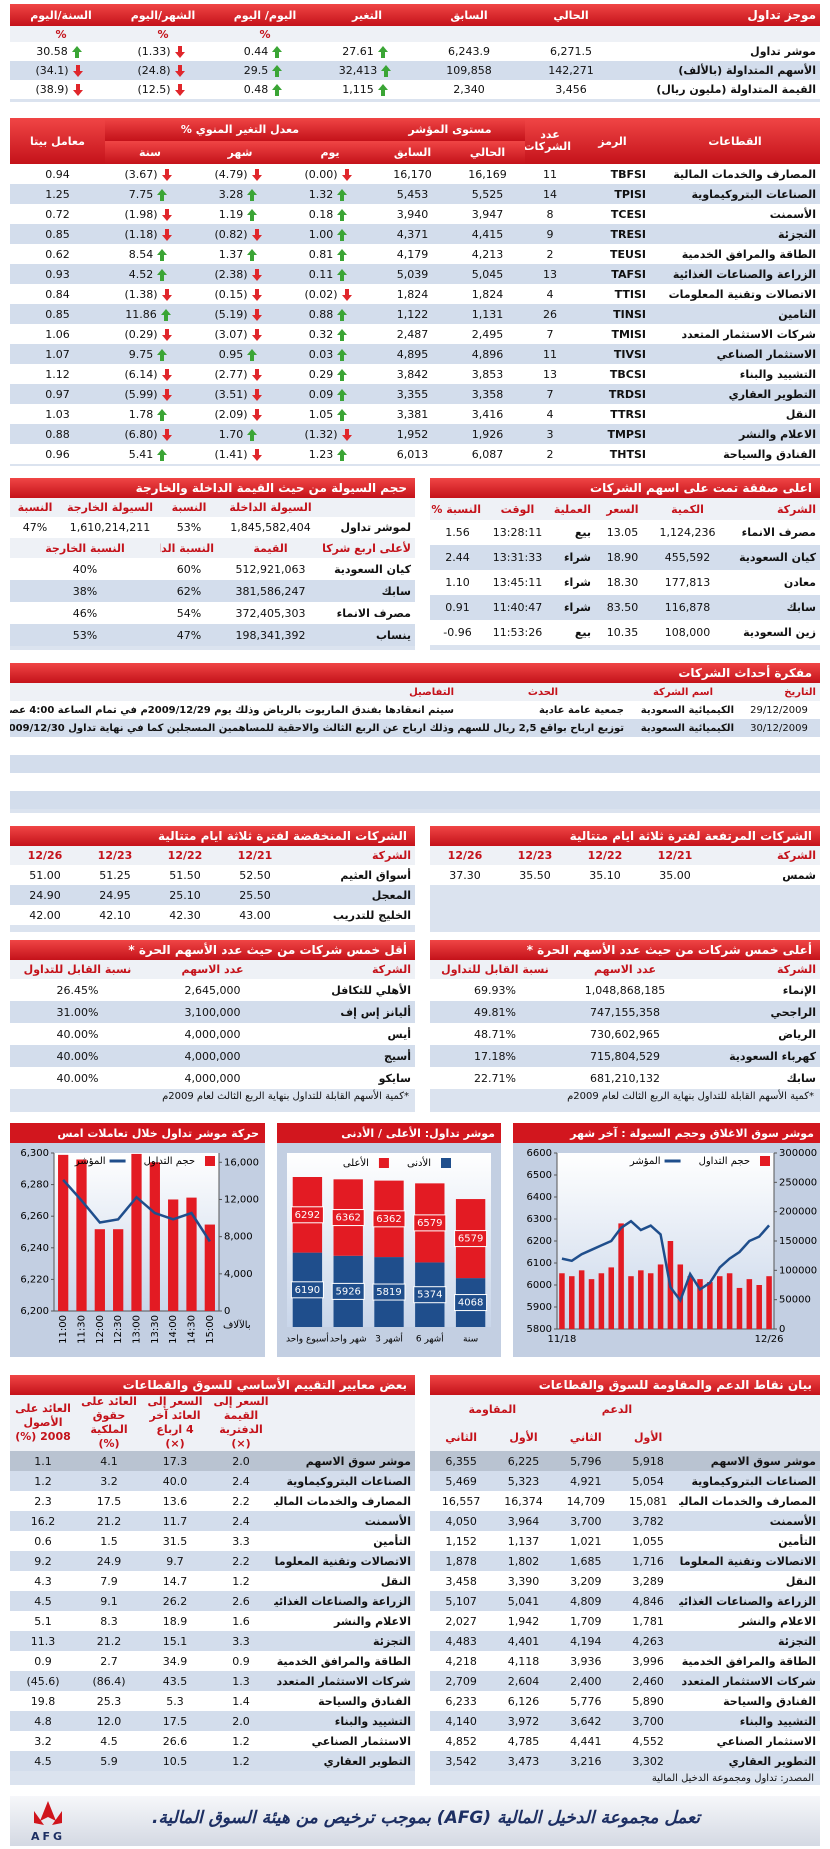  I want to click on table-cell: 13:28:11, so click(517, 532).